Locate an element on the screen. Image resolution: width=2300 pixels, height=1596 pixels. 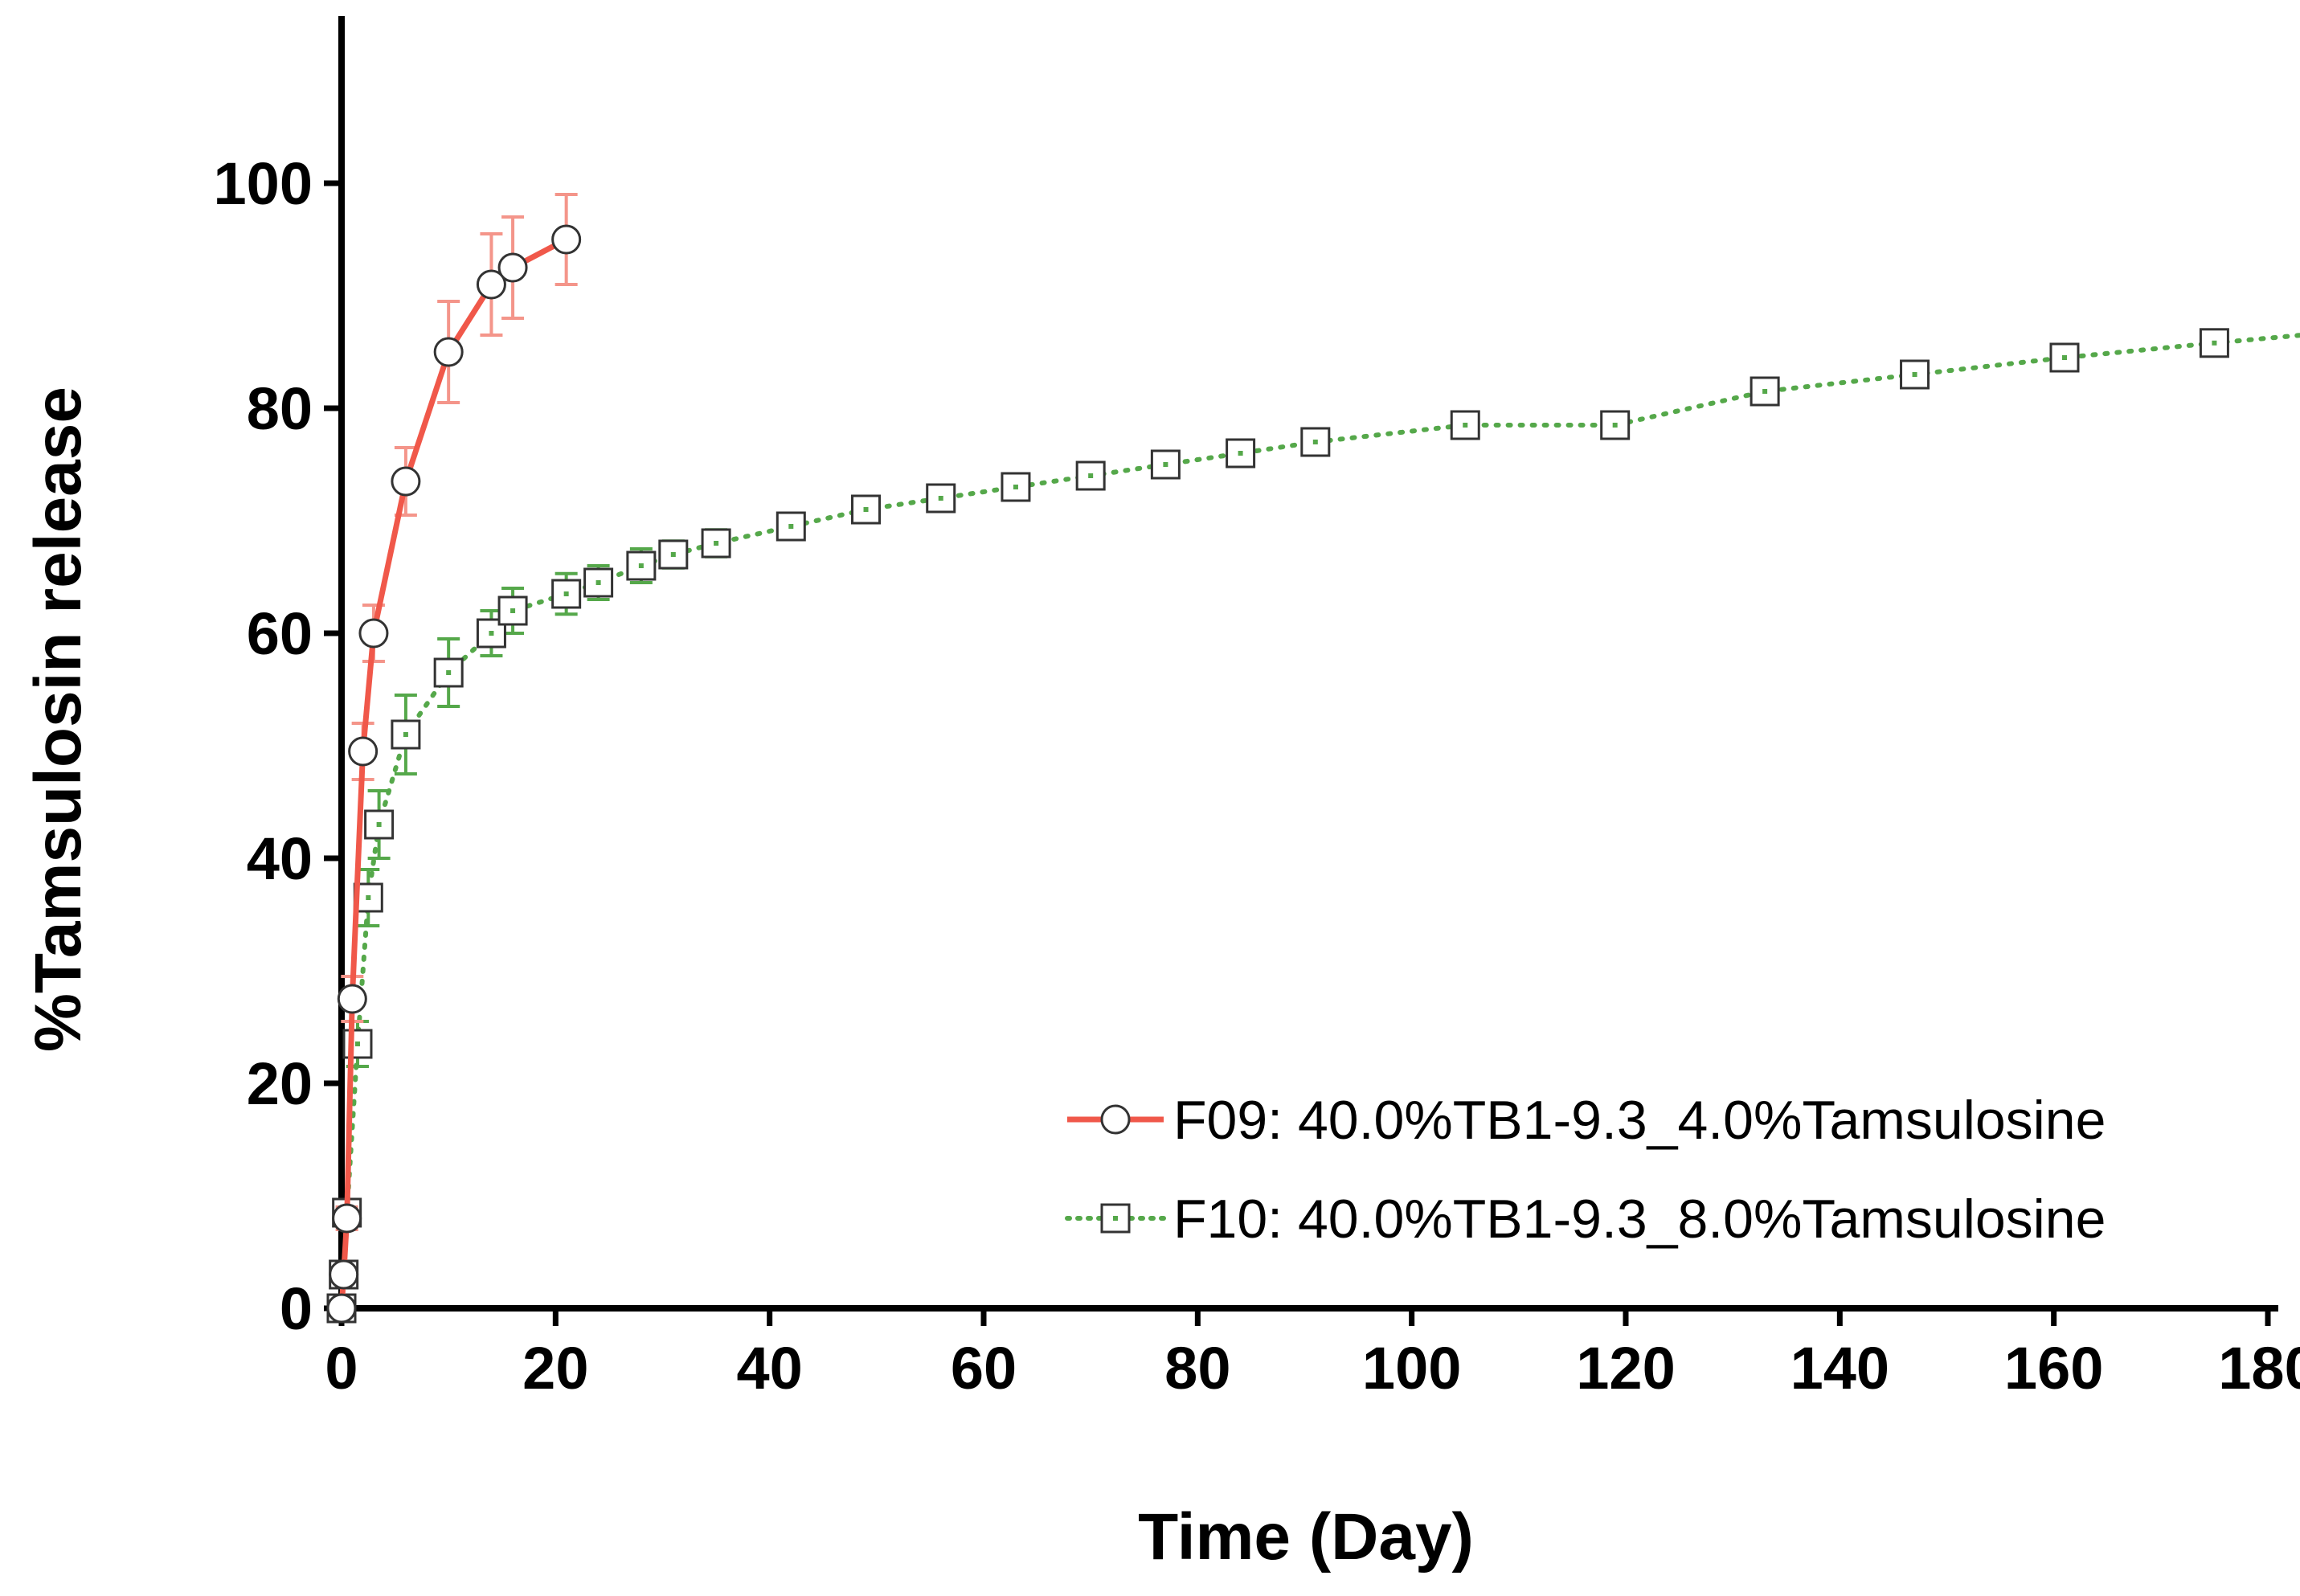
series-line is located at coordinates (453, 772).